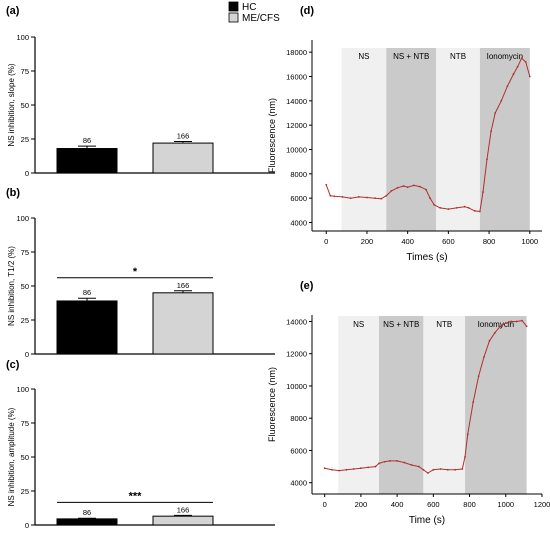 This screenshot has width=550, height=535. Describe the element at coordinates (249, 7) in the screenshot. I see `legend-label-hc: HC` at that location.